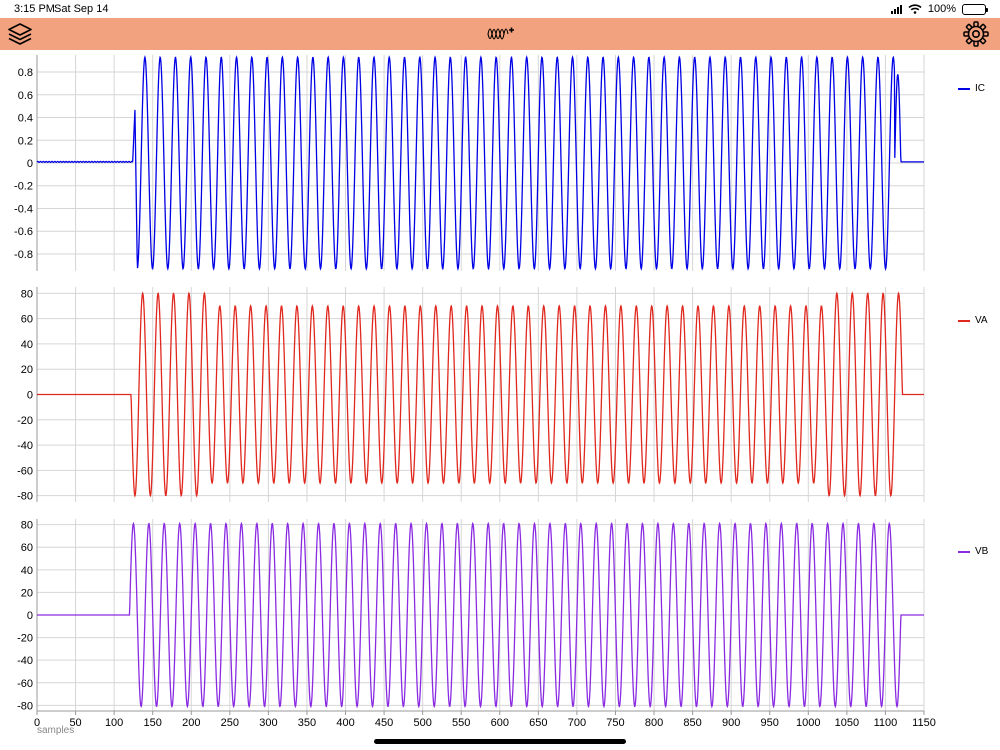 The height and width of the screenshot is (750, 1000). Describe the element at coordinates (924, 723) in the screenshot. I see `x-tick-label: 1150` at that location.